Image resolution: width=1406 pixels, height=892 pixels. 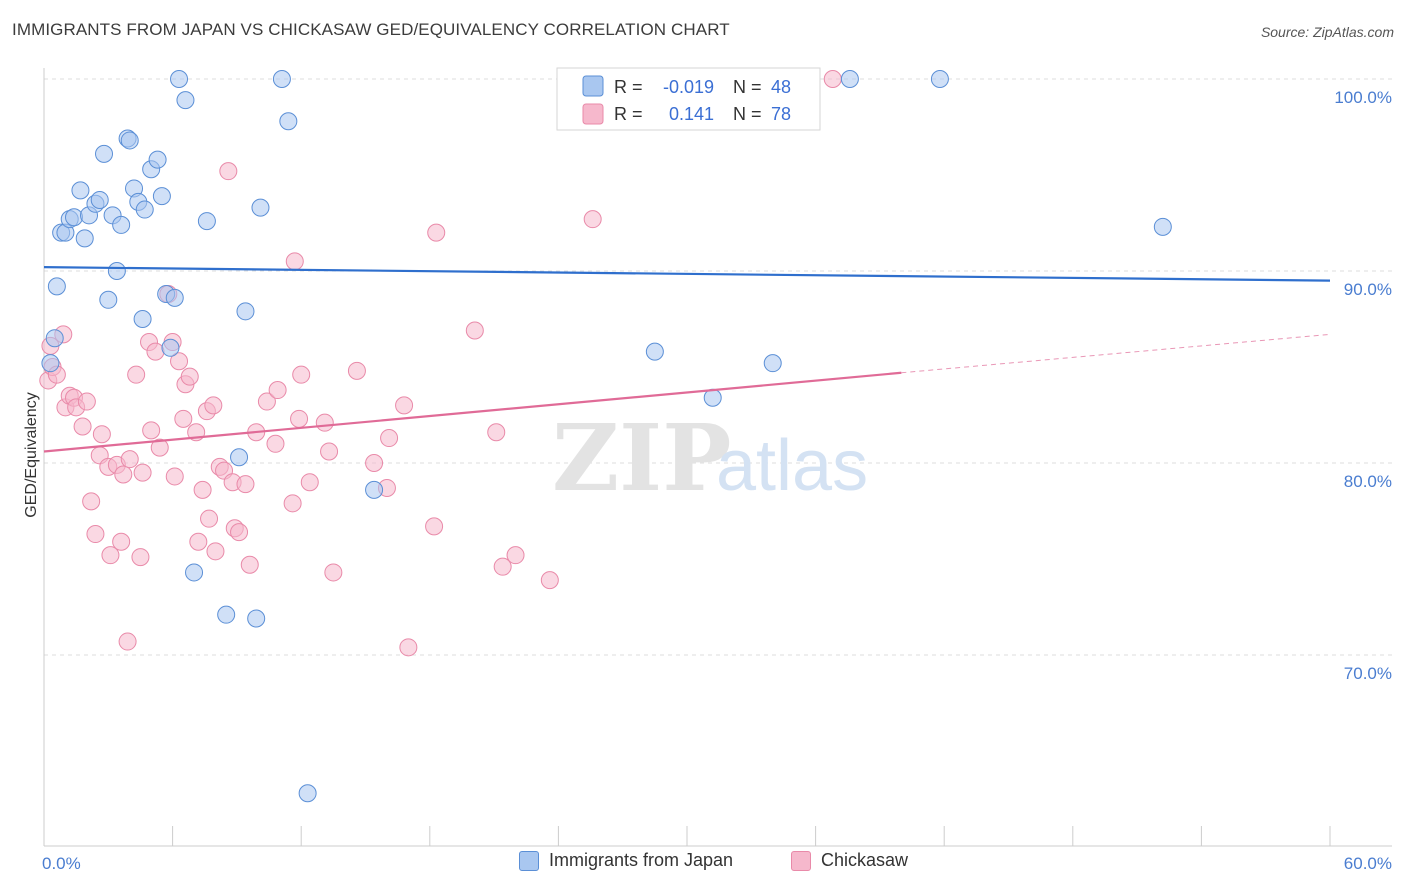 What do you see at coordinates (61, 863) in the screenshot?
I see `x-tick-label-0: 0.0%` at bounding box center [61, 863].